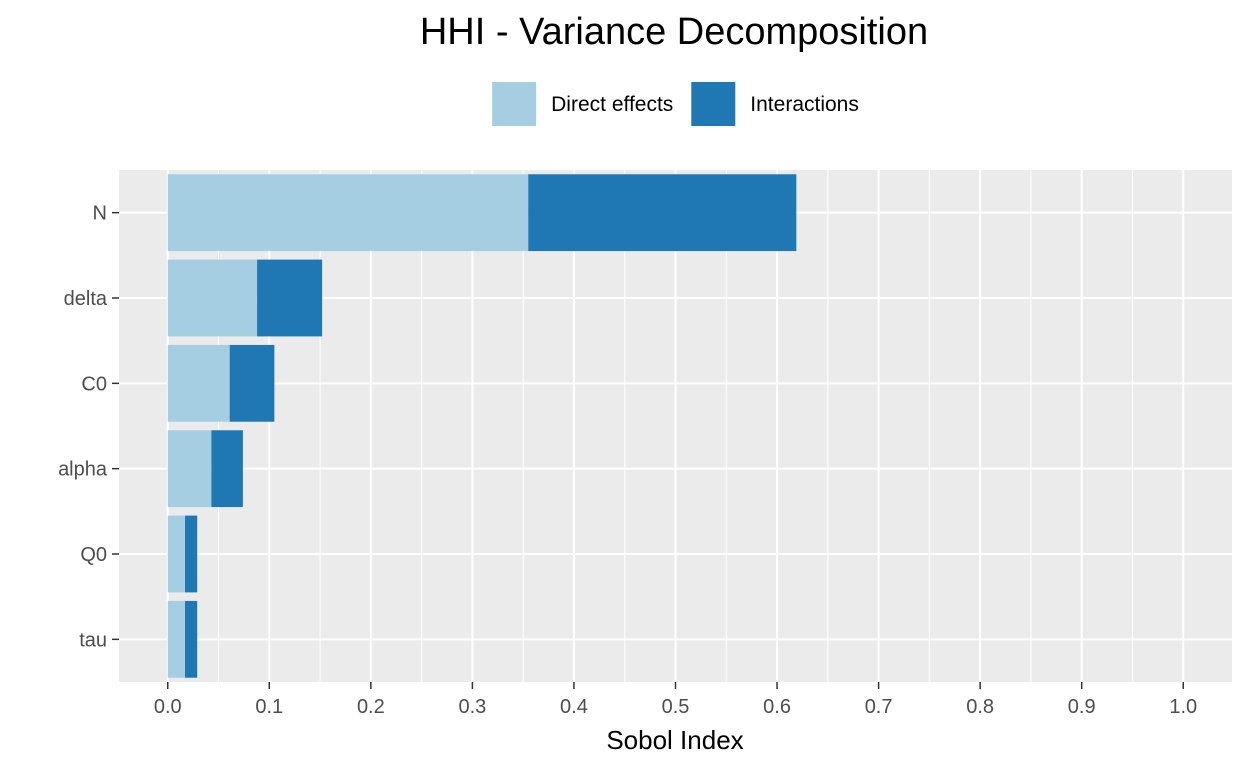  Describe the element at coordinates (472, 707) in the screenshot. I see `x-tick-label: 0.3` at that location.